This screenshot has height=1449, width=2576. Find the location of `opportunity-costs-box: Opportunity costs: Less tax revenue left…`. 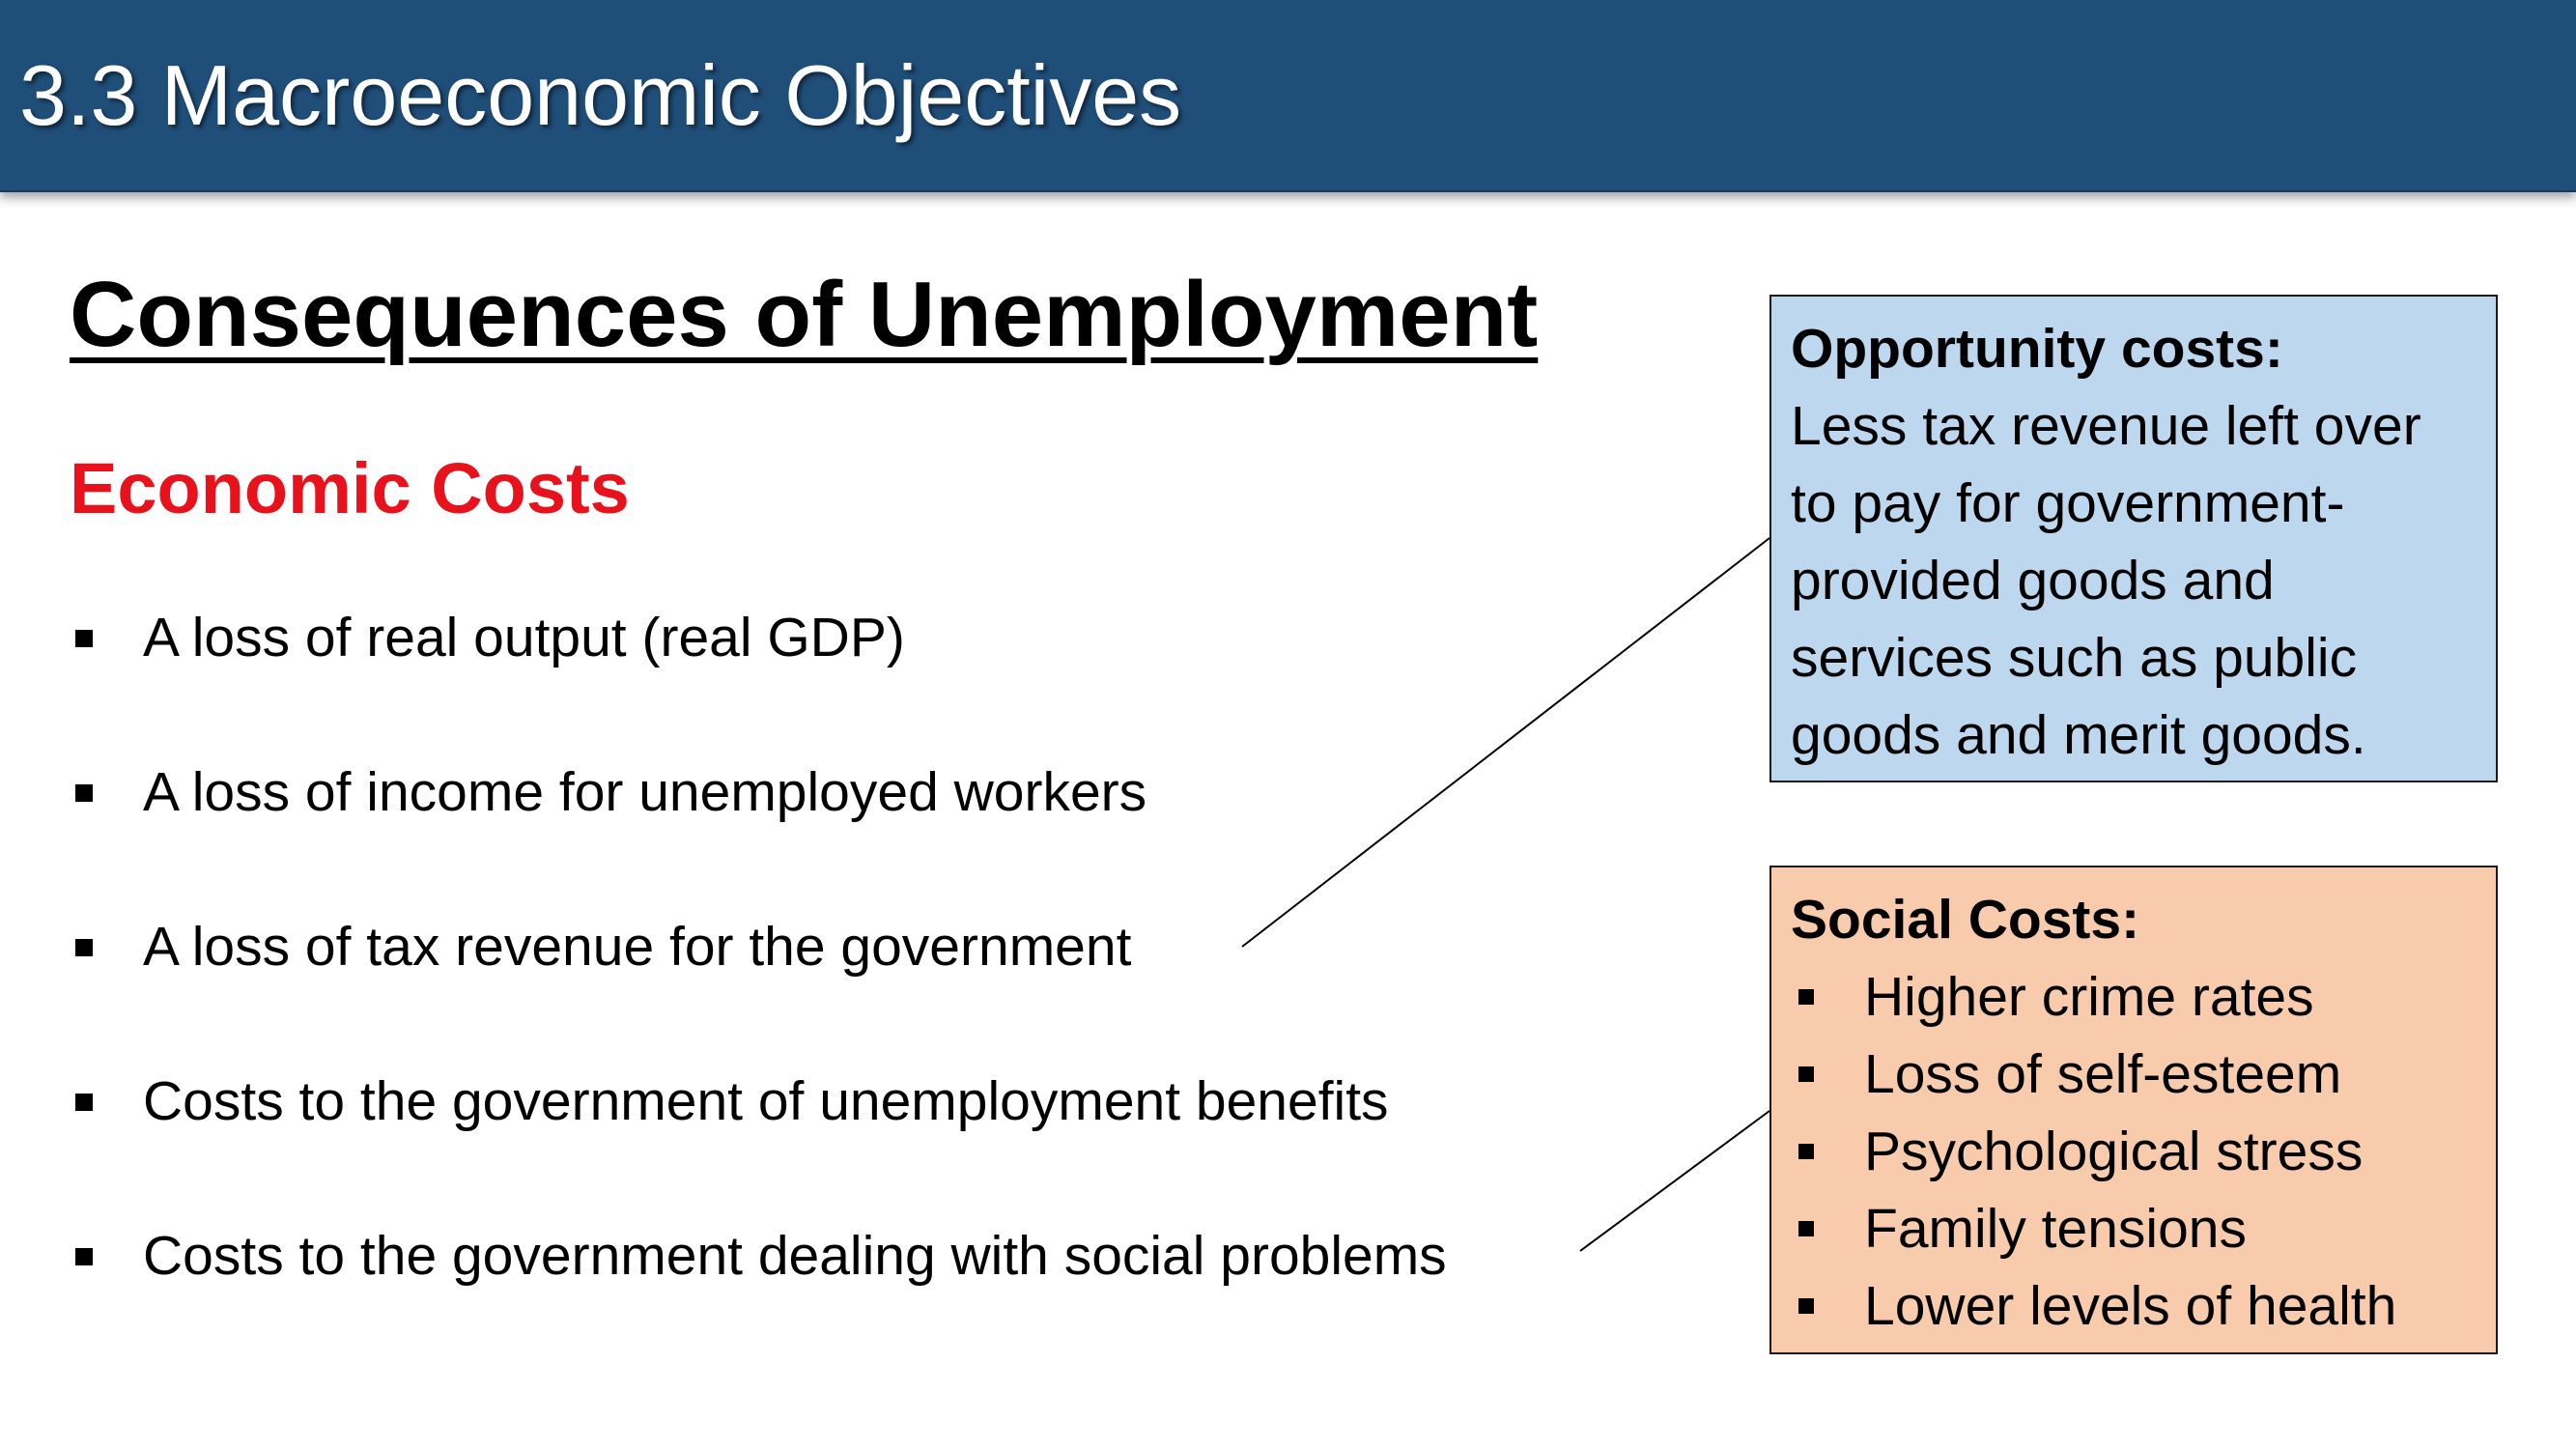

opportunity-costs-box: Opportunity costs: Less tax revenue left… is located at coordinates (2133, 538).